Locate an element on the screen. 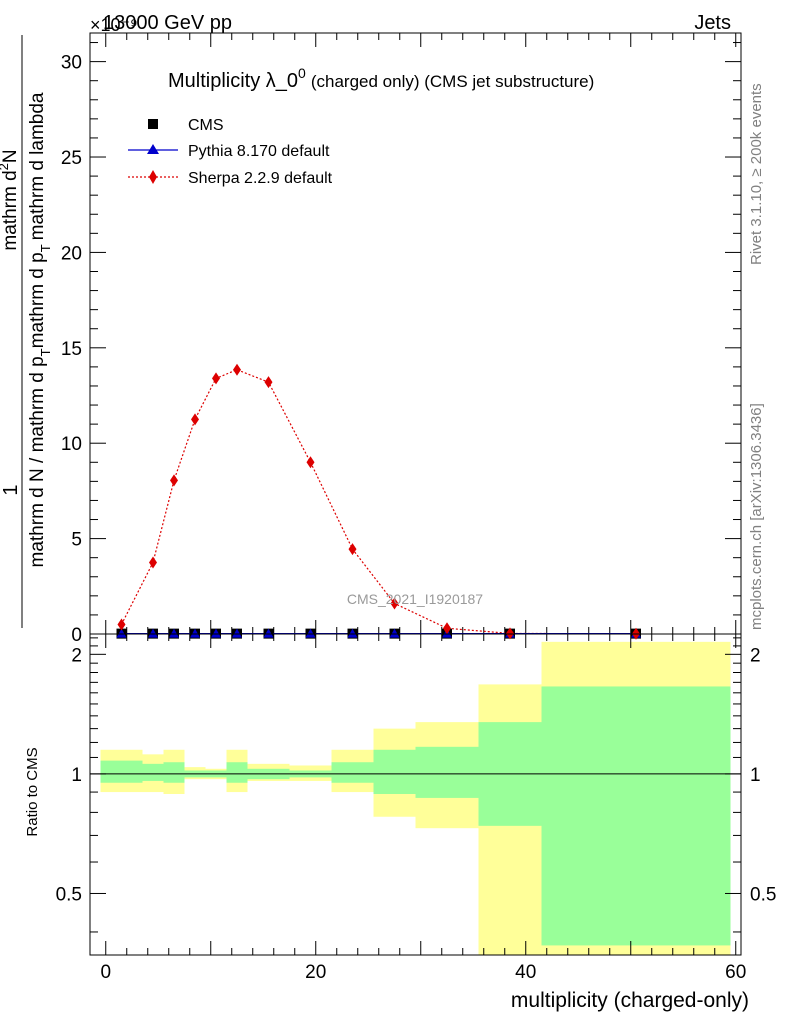 The width and height of the screenshot is (786, 1024). legend-cms-label: CMS is located at coordinates (206, 125).